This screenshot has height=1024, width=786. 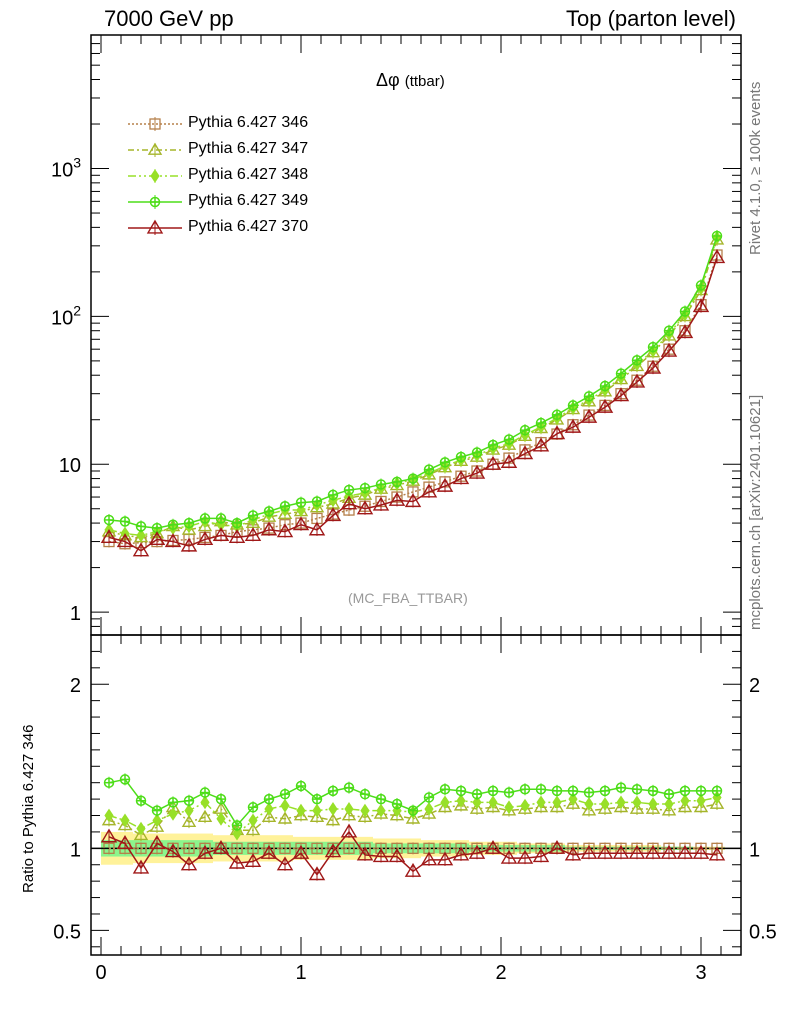 I want to click on ratio-y-tick-label-right: 0.5, so click(x=763, y=932).